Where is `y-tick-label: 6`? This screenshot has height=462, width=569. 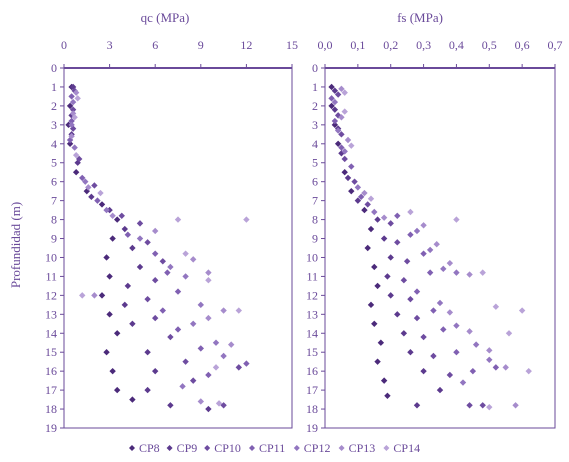
y-tick-label: 6 is located at coordinates (315, 182).